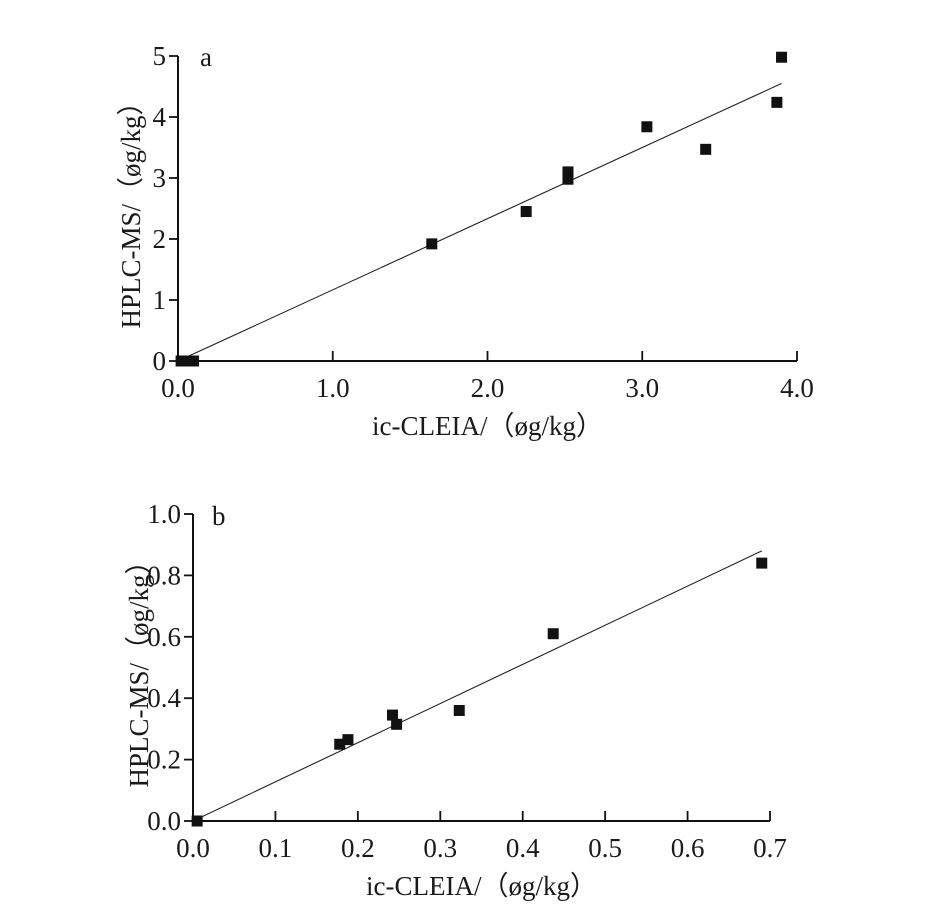 The height and width of the screenshot is (923, 948). Describe the element at coordinates (797, 388) in the screenshot. I see `x-tick-label: 4.0` at that location.